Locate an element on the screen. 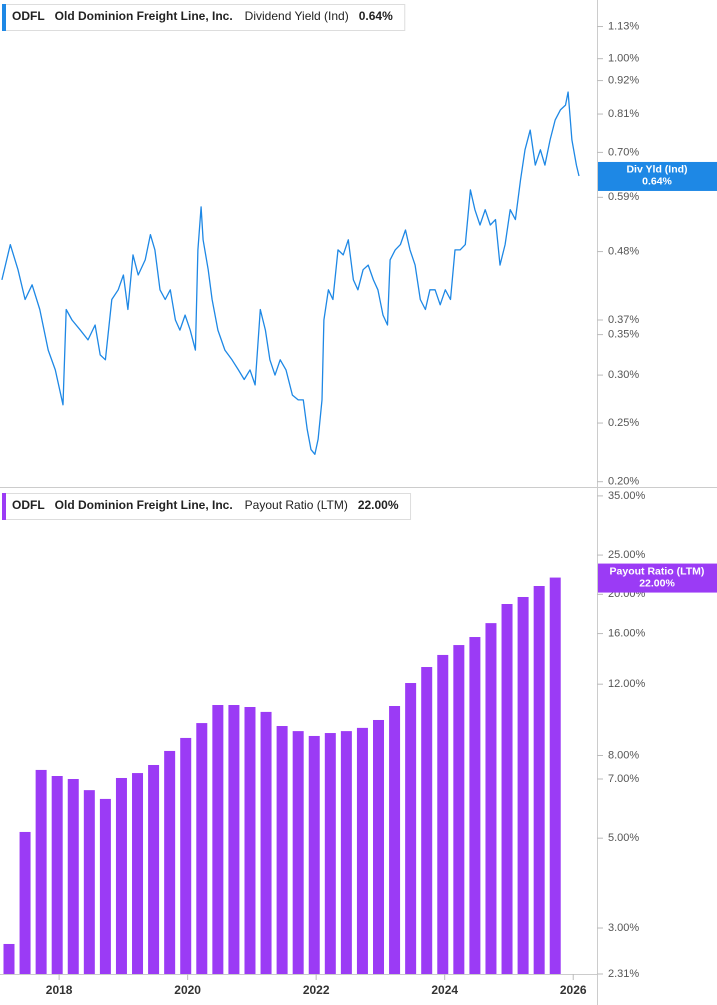  y-tick-label: 1.13% is located at coordinates (623, 26).